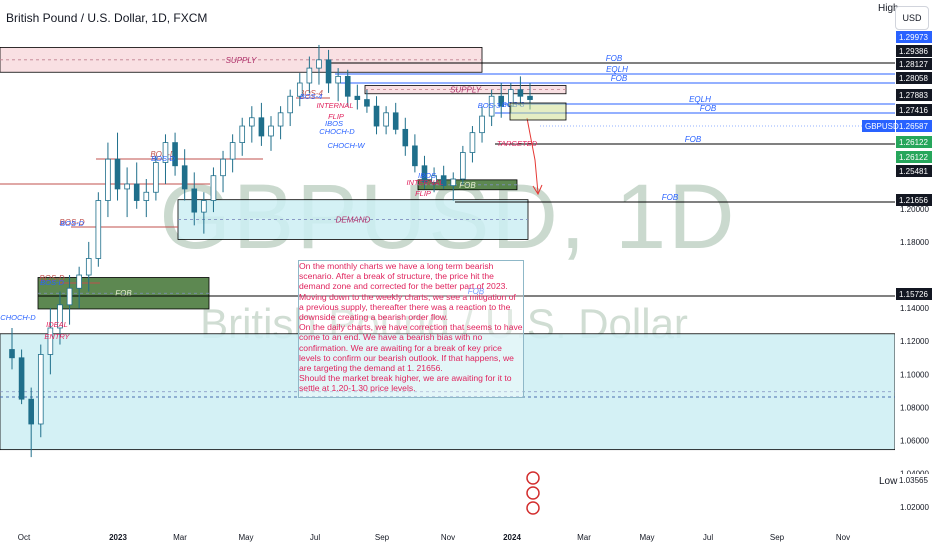  What do you see at coordinates (532, 155) in the screenshot?
I see `projection-arrow-path` at bounding box center [532, 155].